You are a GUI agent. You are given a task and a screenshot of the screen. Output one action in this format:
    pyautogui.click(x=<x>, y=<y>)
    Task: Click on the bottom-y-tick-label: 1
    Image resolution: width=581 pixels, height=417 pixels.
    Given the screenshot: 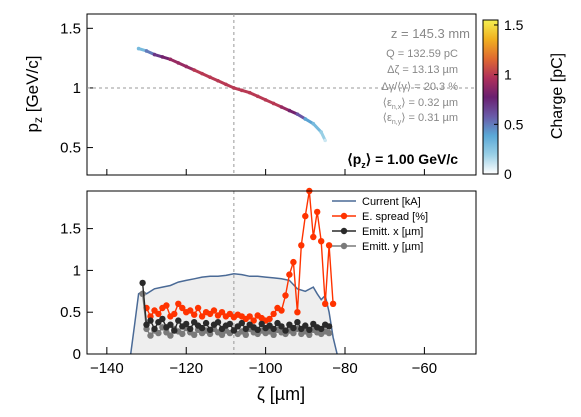 What is the action you would take?
    pyautogui.click(x=77, y=270)
    